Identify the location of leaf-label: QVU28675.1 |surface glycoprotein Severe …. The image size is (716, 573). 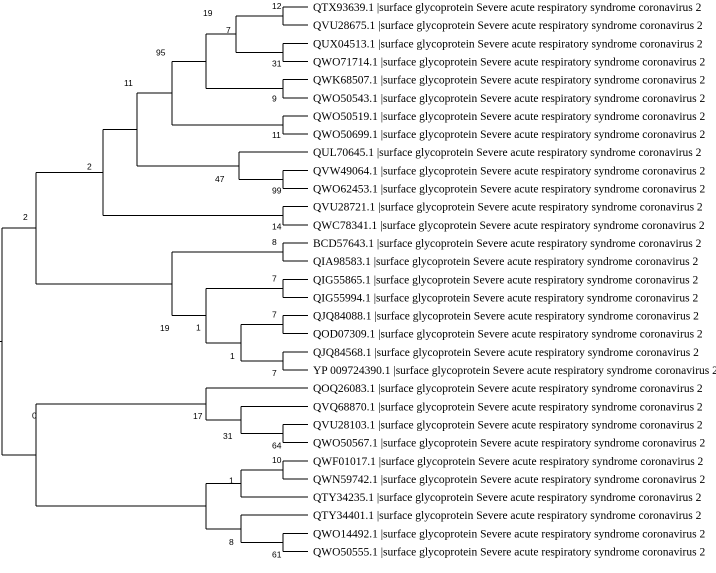
(508, 26).